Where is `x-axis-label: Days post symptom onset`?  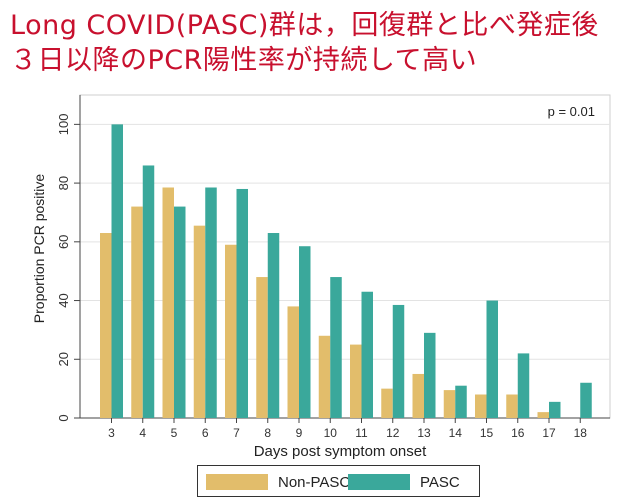 x-axis-label: Days post symptom onset is located at coordinates (340, 451).